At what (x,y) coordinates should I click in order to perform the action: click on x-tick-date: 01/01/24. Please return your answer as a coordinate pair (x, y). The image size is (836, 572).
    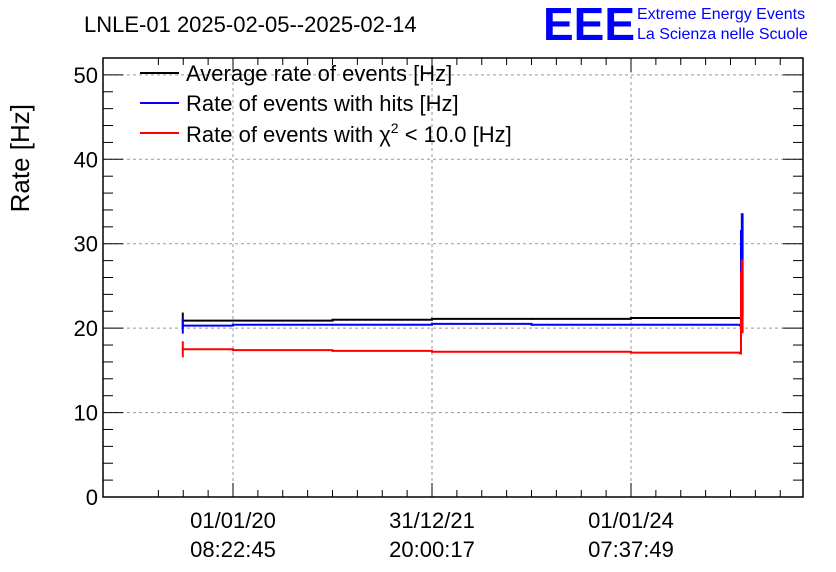
    Looking at the image, I should click on (631, 520).